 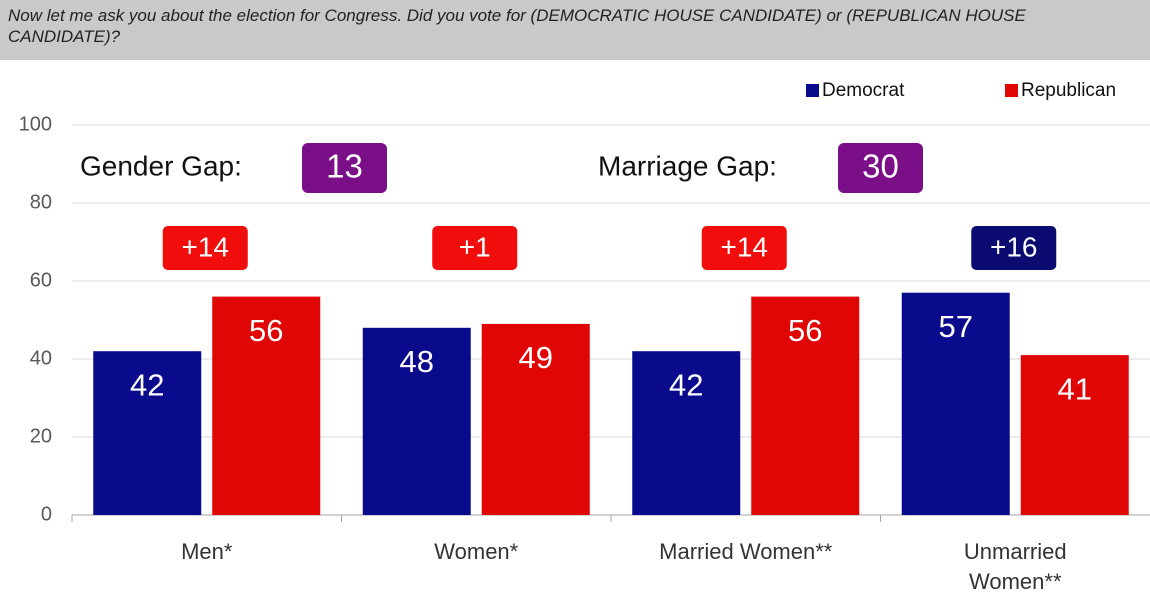 I want to click on x-tick-label: Unmarried Women**, so click(x=1015, y=566).